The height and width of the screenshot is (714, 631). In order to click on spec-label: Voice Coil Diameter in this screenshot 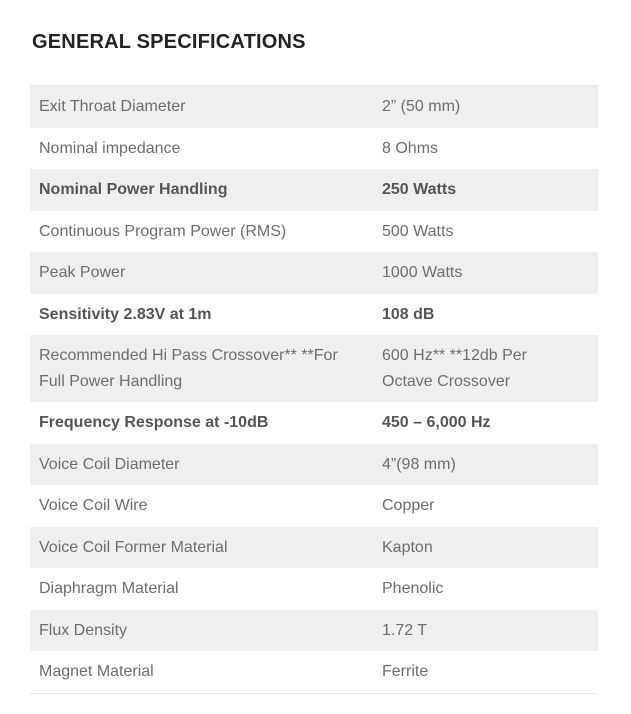, I will do `click(109, 464)`.